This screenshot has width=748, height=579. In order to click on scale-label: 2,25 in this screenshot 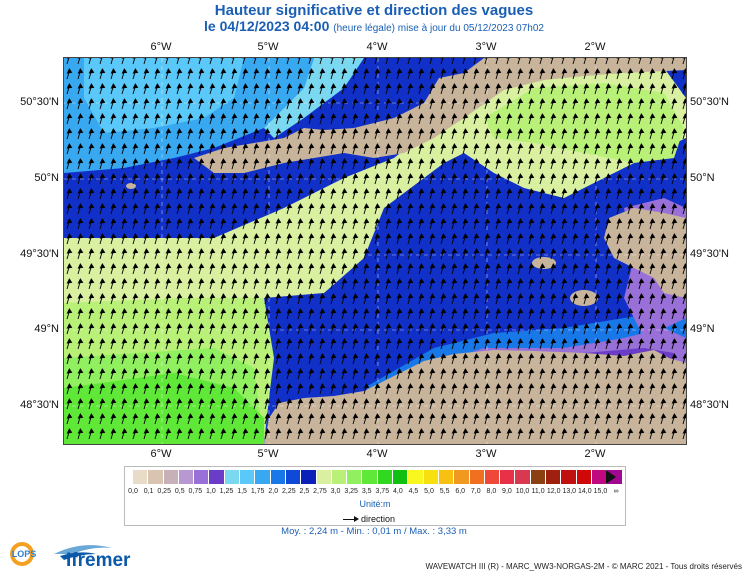, I will do `click(288, 491)`.